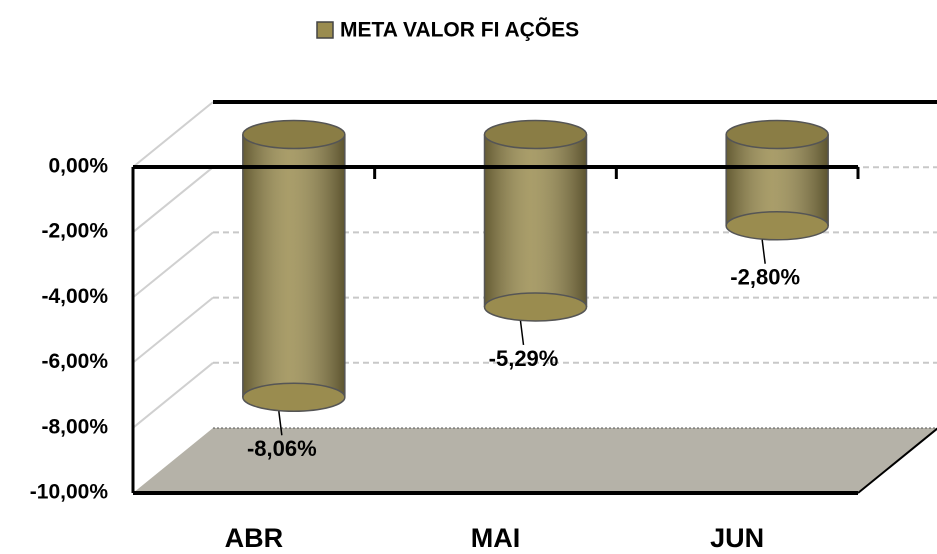 Image resolution: width=937 pixels, height=554 pixels. I want to click on data-label: -8,06%, so click(282, 448).